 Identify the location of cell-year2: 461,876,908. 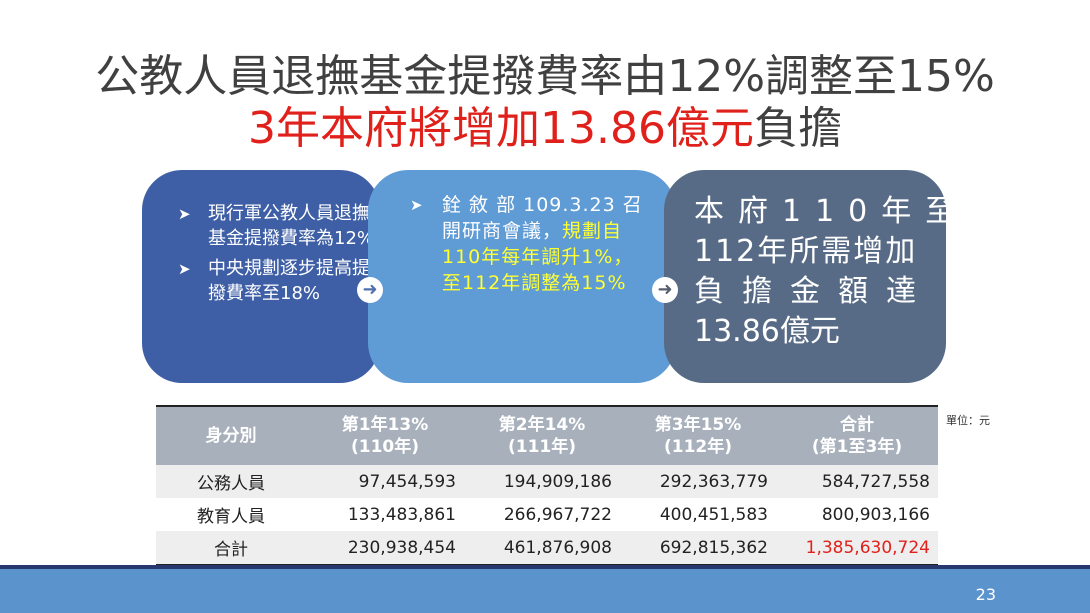
(542, 548).